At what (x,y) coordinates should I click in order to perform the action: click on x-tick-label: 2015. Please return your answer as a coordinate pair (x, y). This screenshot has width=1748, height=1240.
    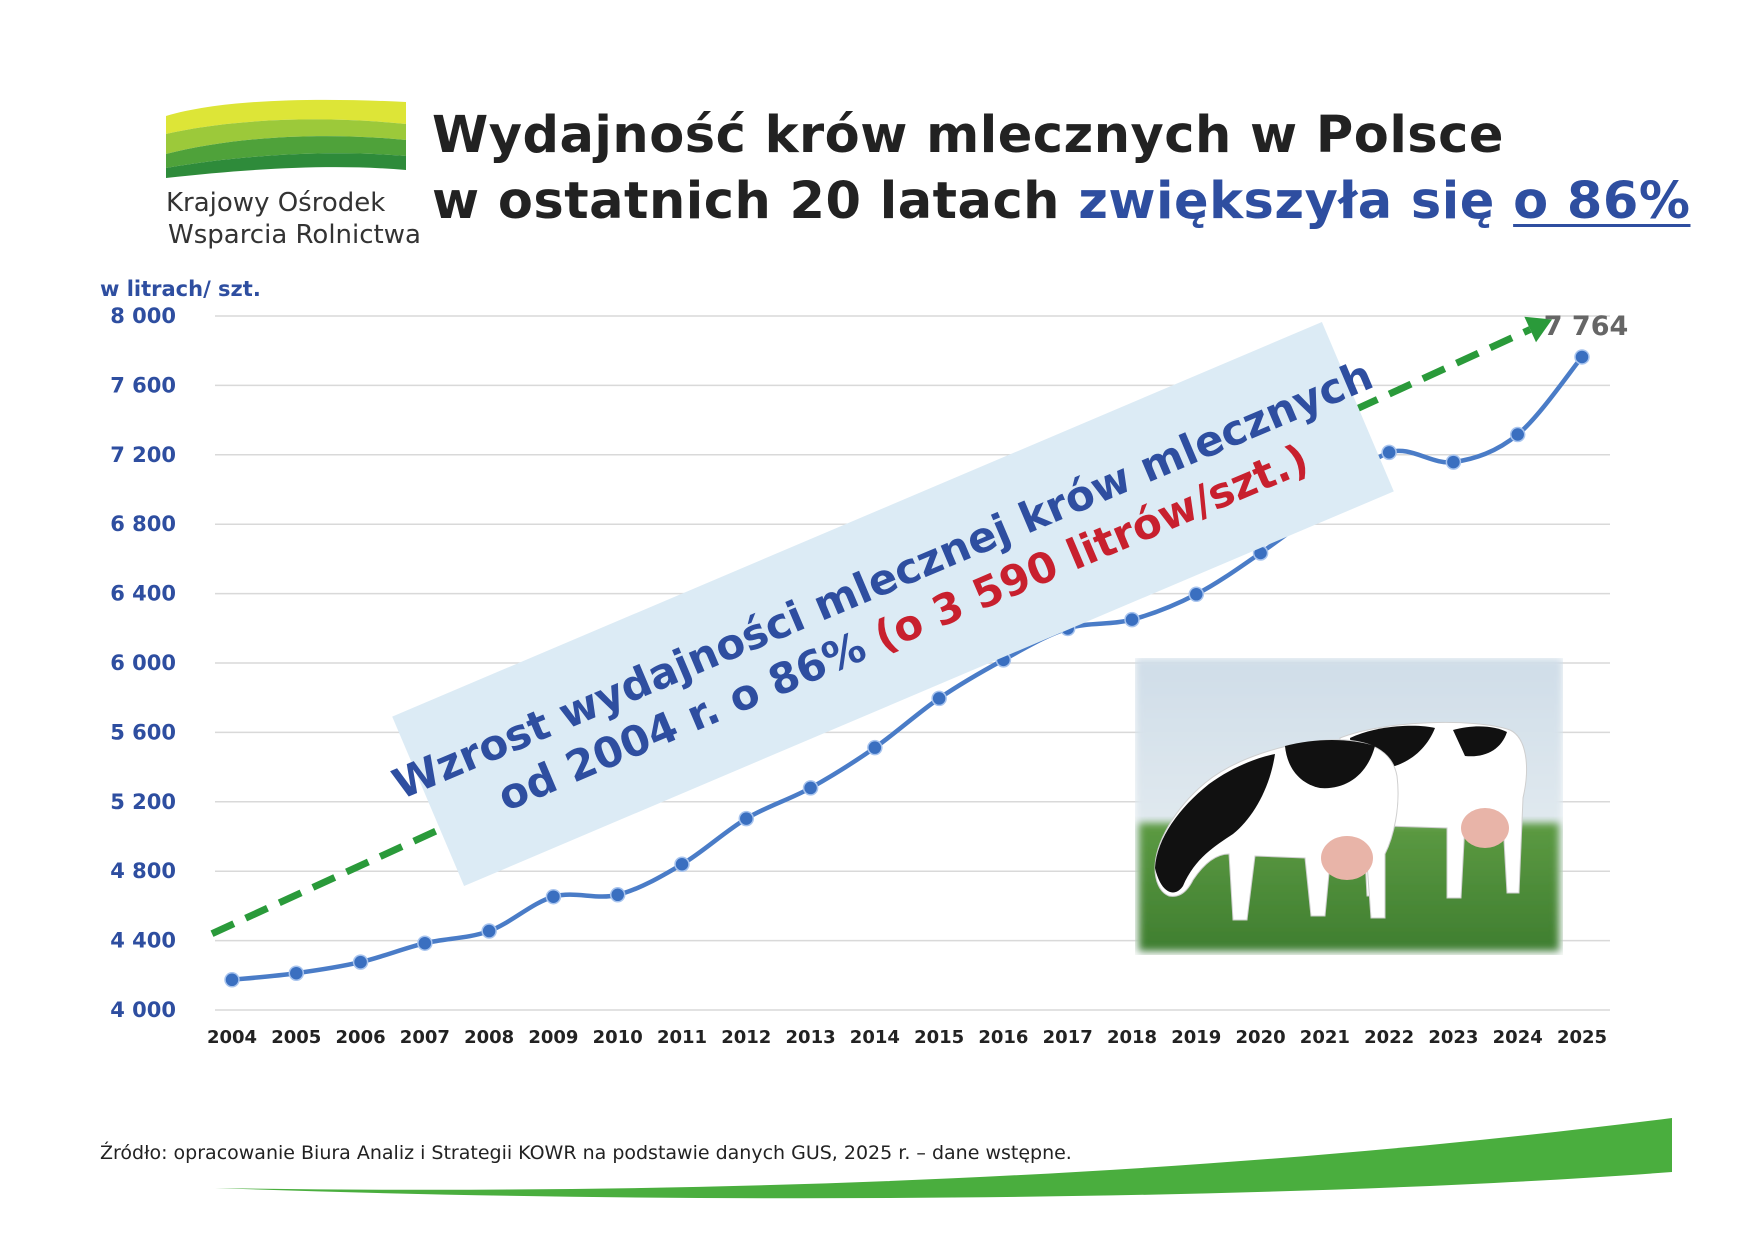
    Looking at the image, I should click on (939, 1037).